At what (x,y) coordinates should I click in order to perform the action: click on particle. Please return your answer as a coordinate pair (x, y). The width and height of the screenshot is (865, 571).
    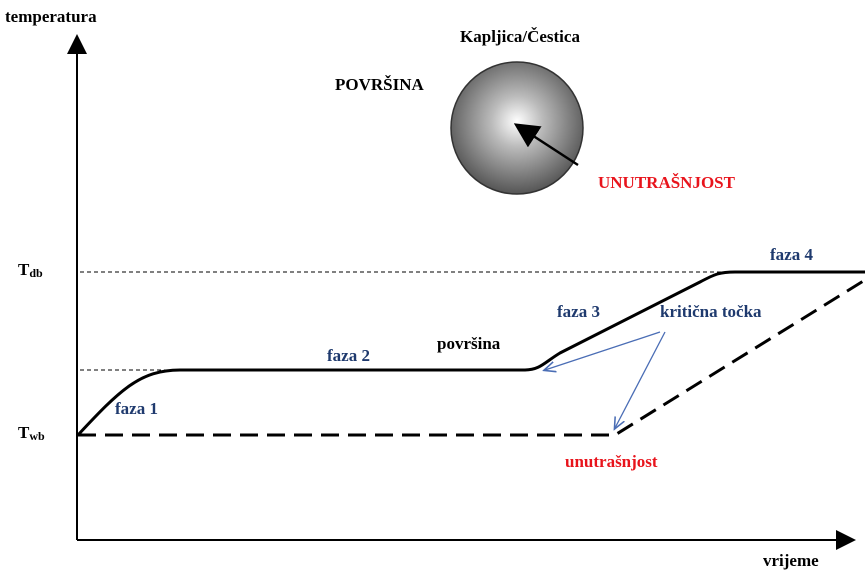
    Looking at the image, I should click on (517, 128).